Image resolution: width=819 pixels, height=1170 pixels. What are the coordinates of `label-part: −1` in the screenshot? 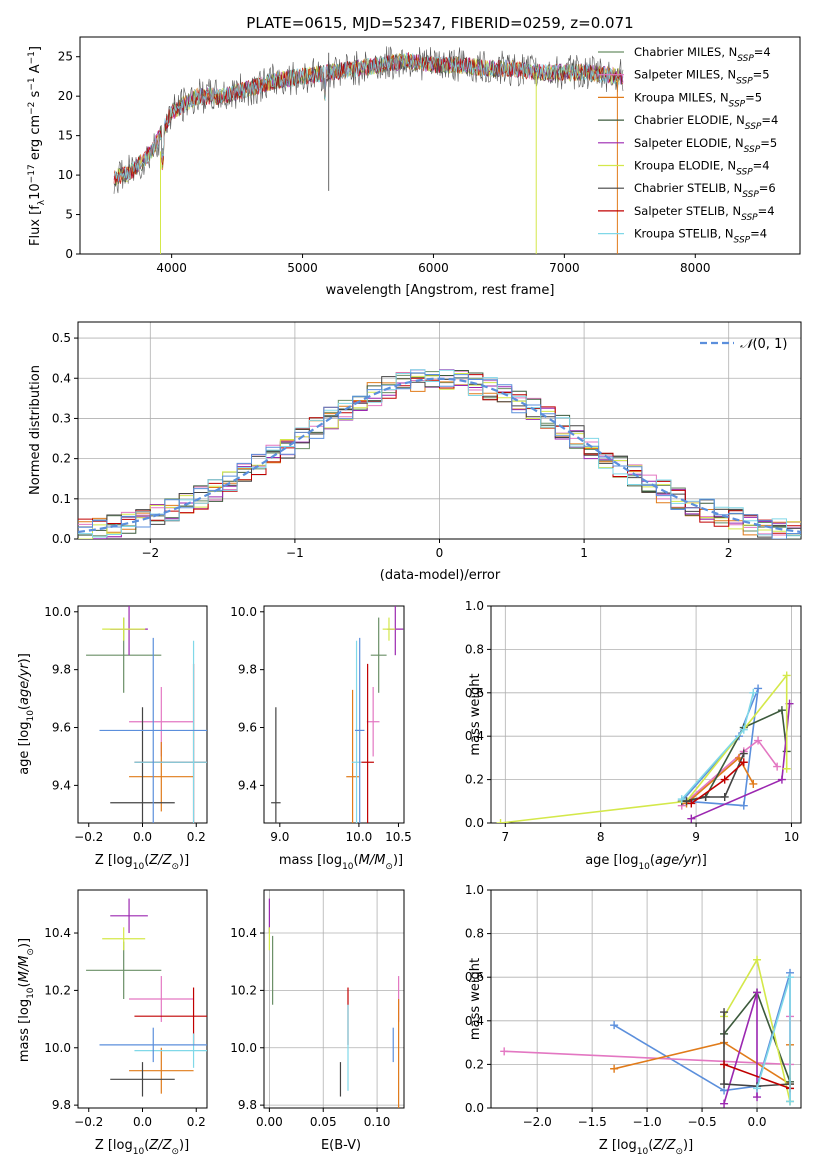 It's located at (32, 57).